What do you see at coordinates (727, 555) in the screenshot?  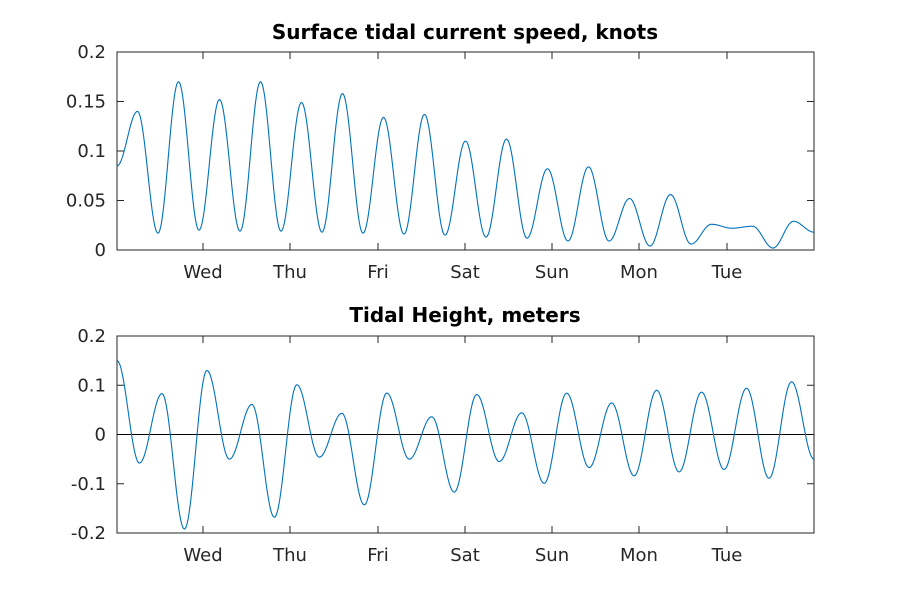 I see `tidal-height-xtick-label: Tue` at bounding box center [727, 555].